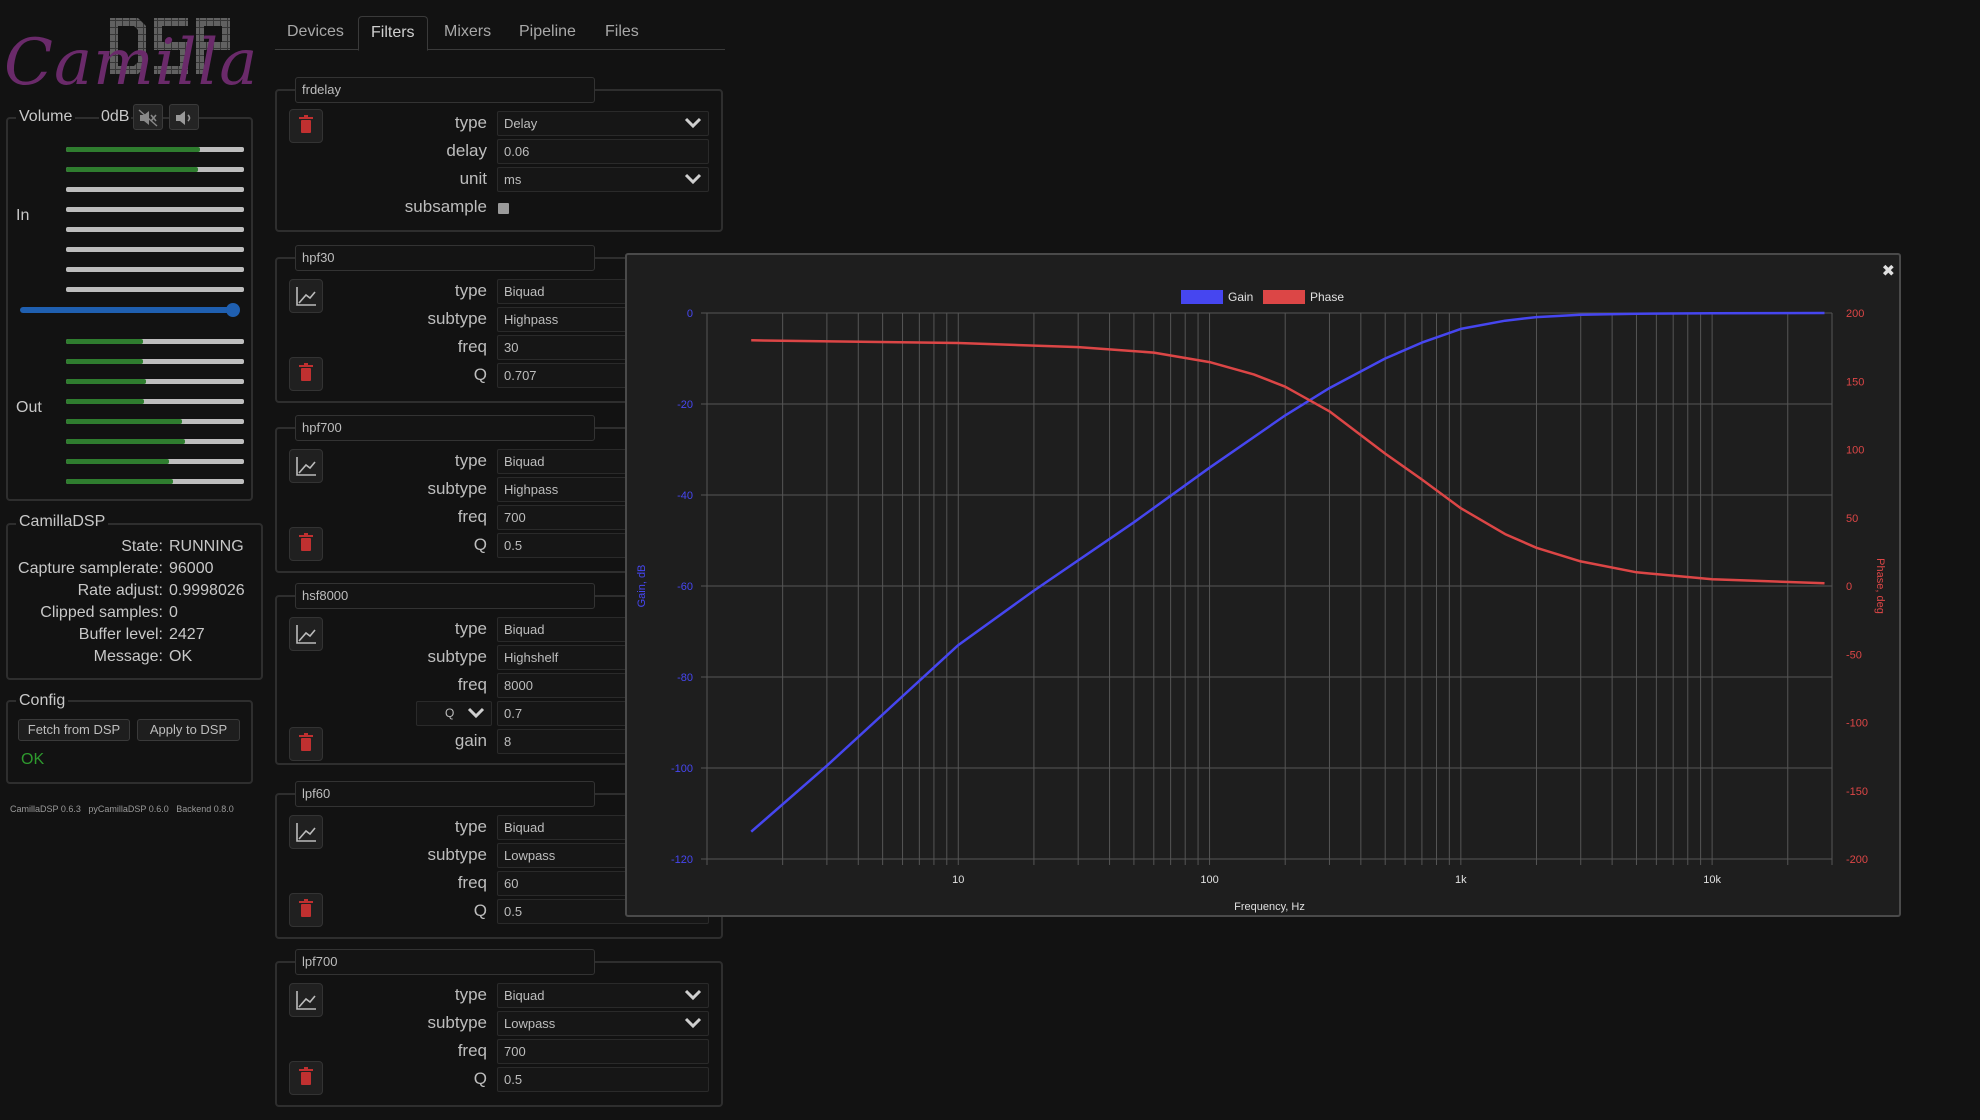 This screenshot has height=1120, width=1980. I want to click on chevron-down-icon, so click(693, 123).